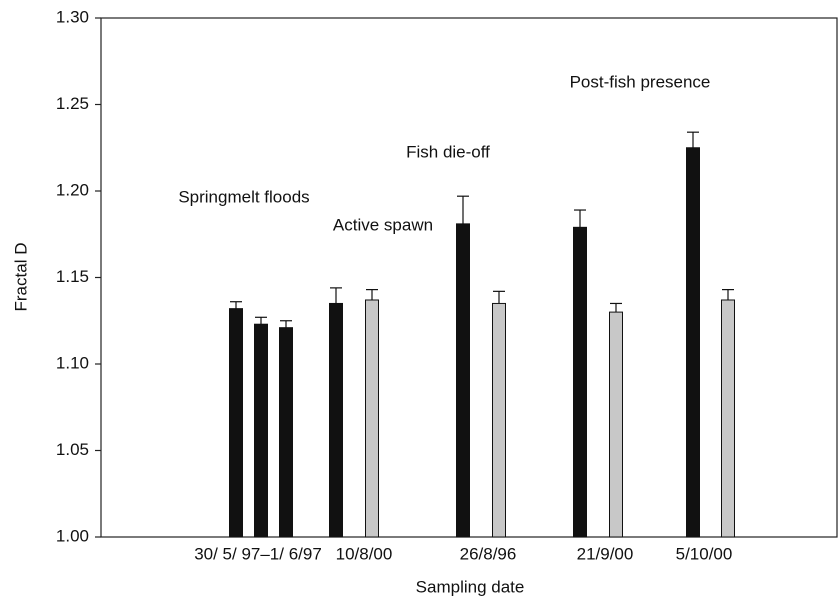  I want to click on y-tick-label: 1.05, so click(72, 449).